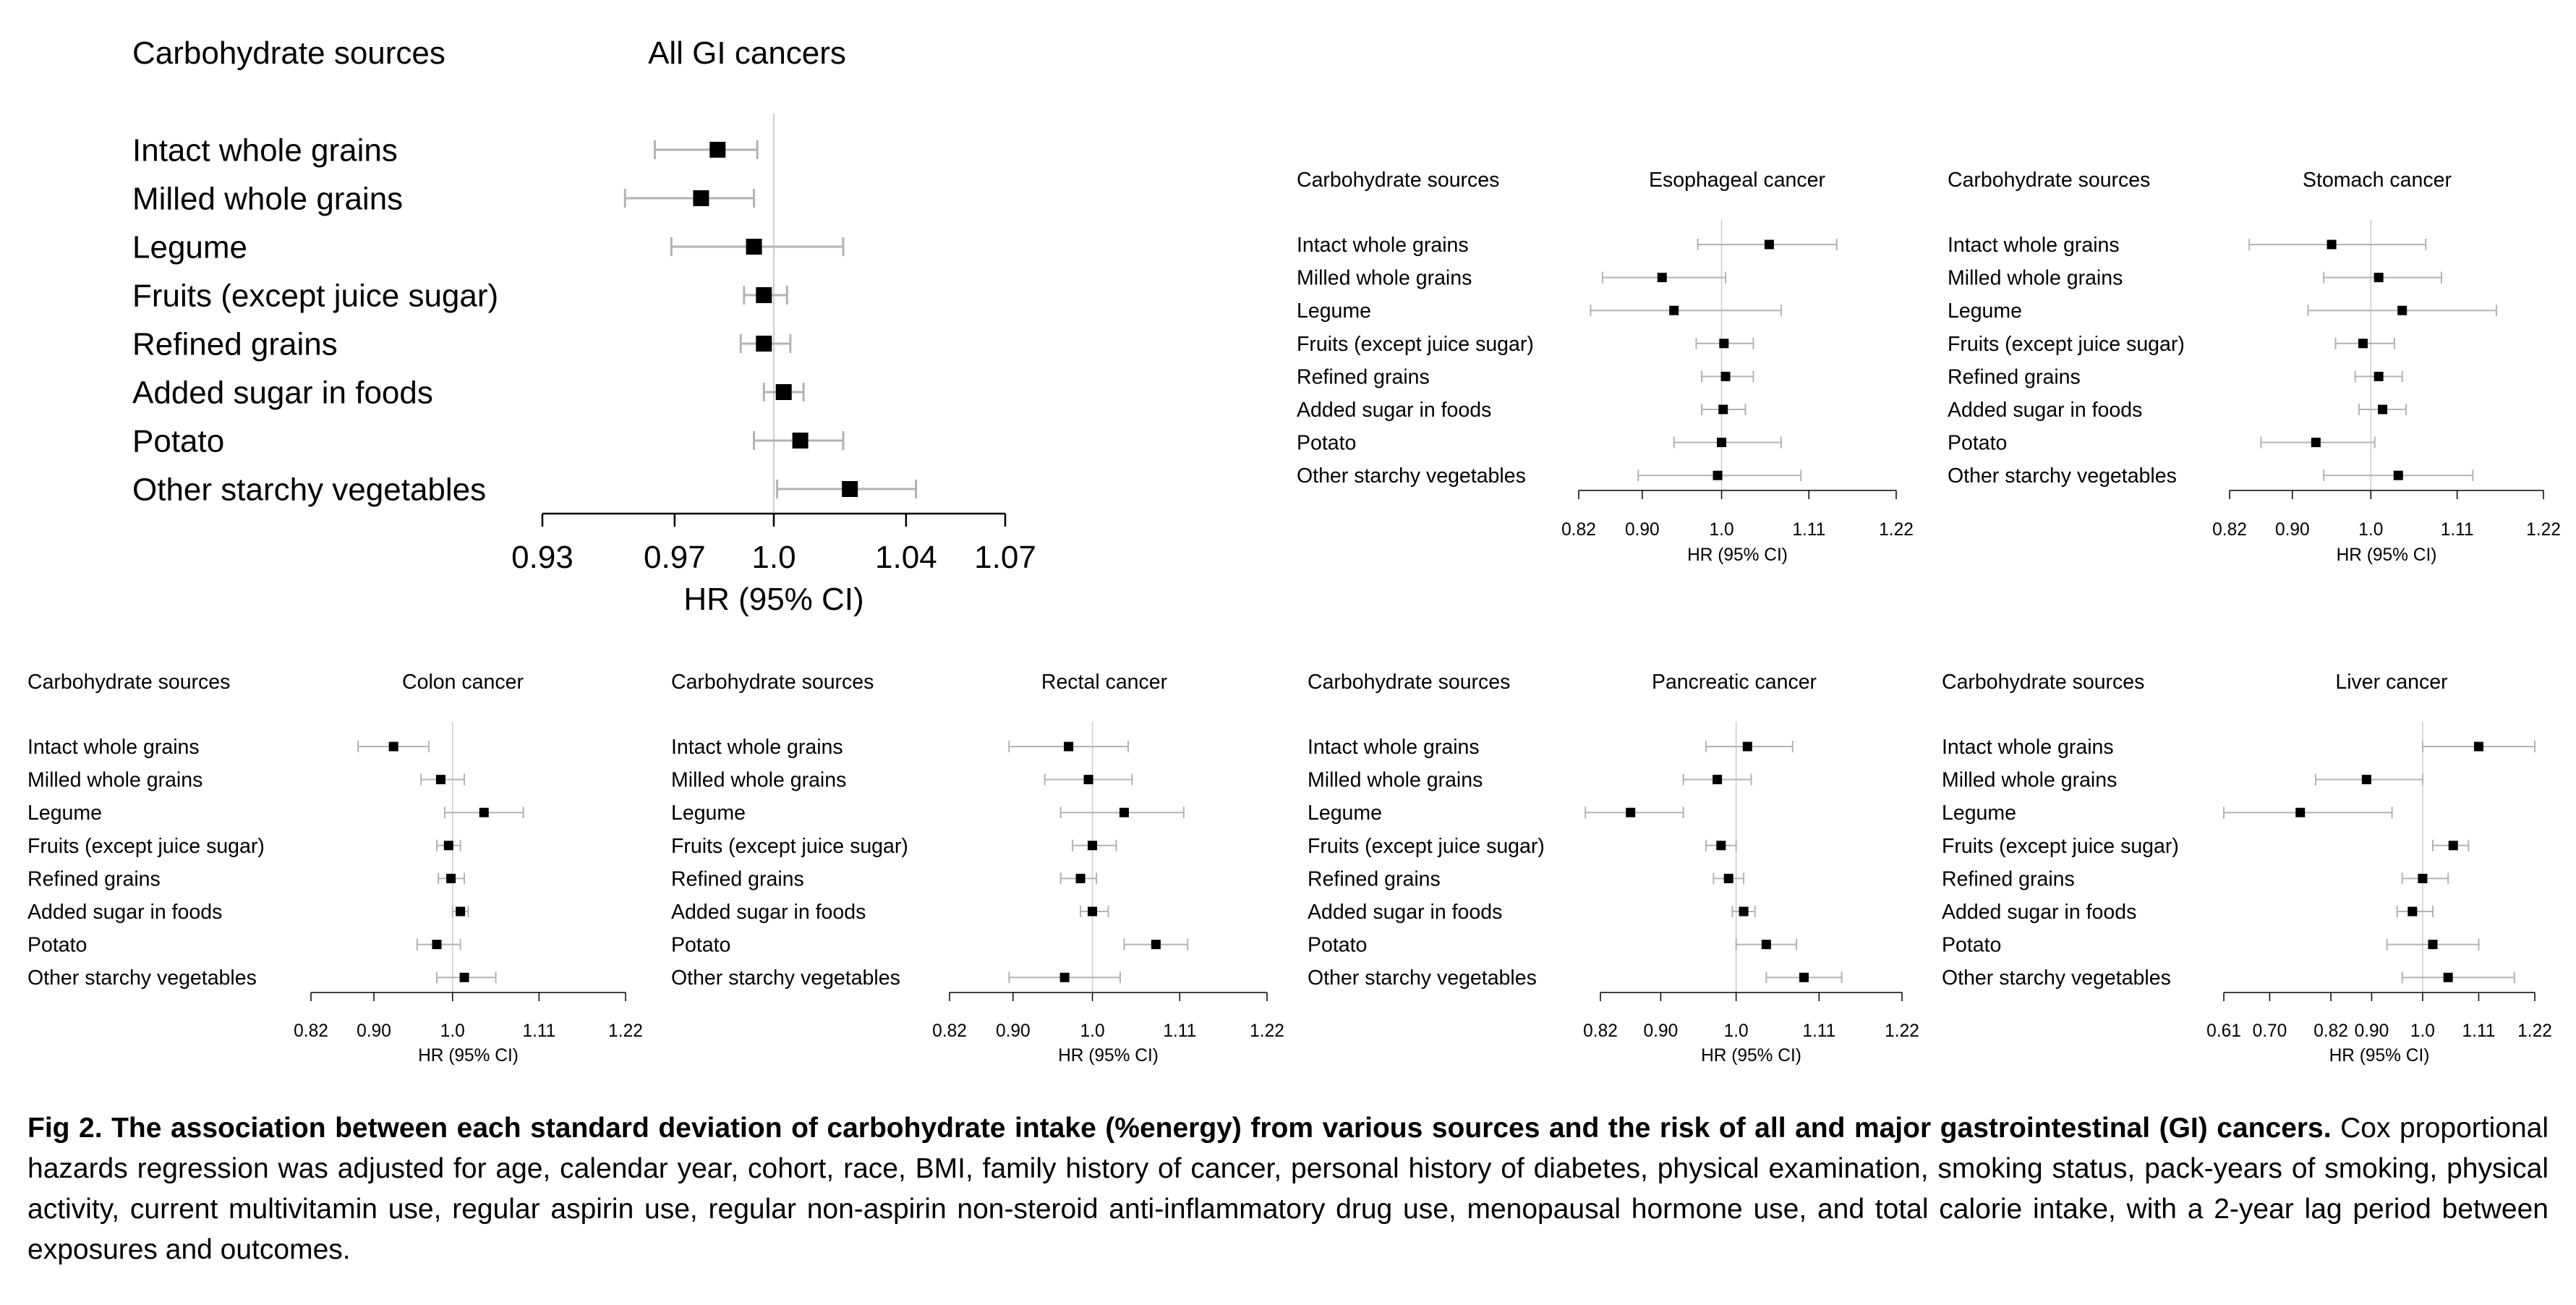  I want to click on panel-title: Liver cancer, so click(2391, 682).